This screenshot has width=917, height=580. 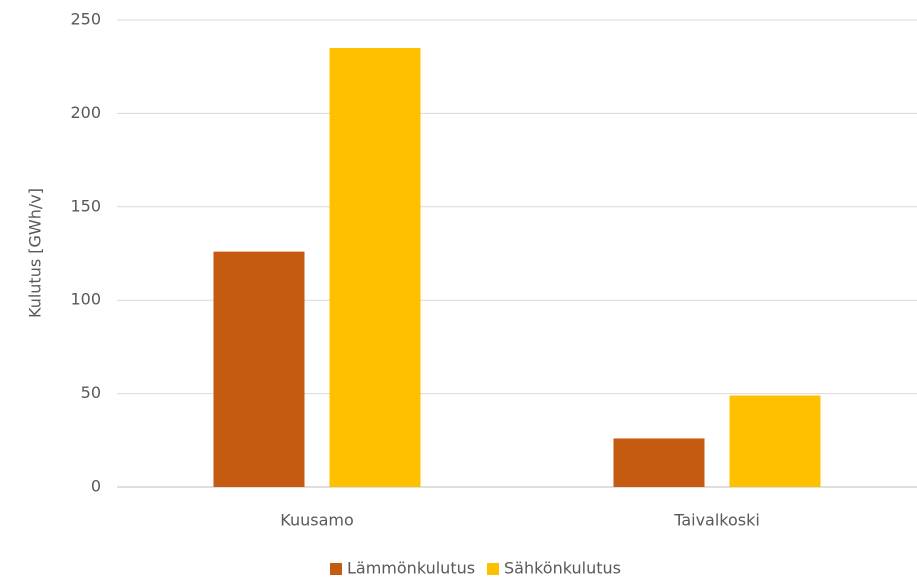 I want to click on legend-label: Lämmönkulutus, so click(x=411, y=568).